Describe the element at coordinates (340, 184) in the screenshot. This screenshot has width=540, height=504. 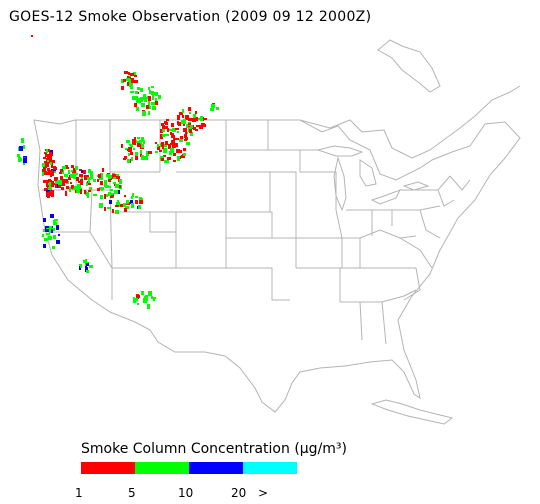
I see `lake-michigan` at that location.